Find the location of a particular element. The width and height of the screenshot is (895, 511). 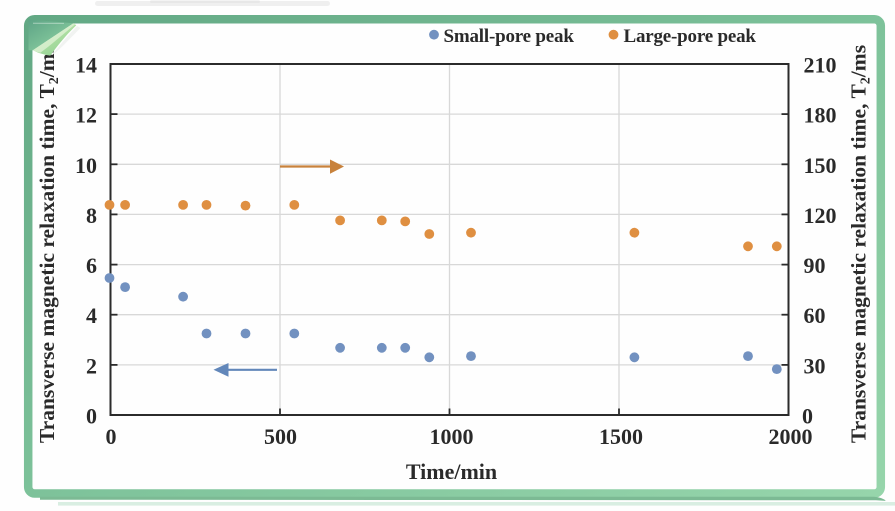

svg-text: 4 is located at coordinates (91, 315).